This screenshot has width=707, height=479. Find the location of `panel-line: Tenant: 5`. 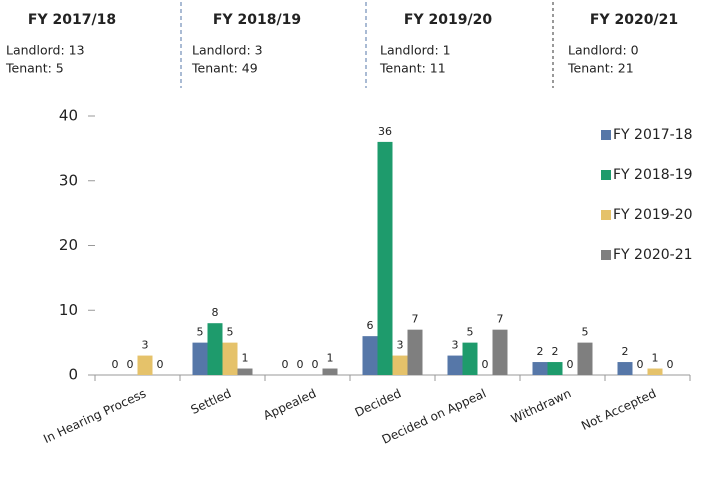

panel-line: Tenant: 5 is located at coordinates (34, 68).